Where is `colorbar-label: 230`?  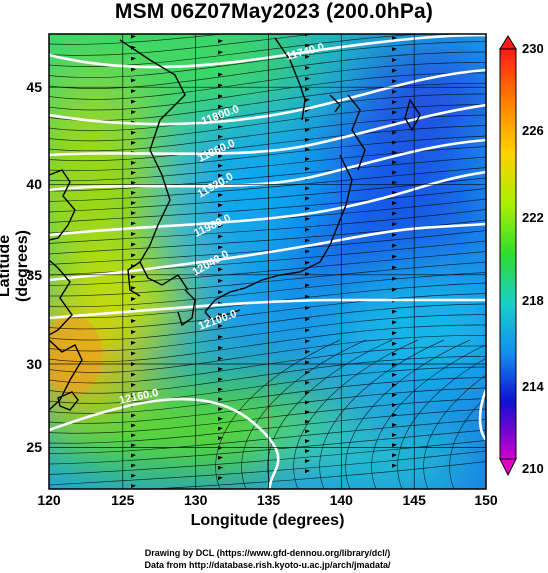
colorbar-label: 230 is located at coordinates (533, 48).